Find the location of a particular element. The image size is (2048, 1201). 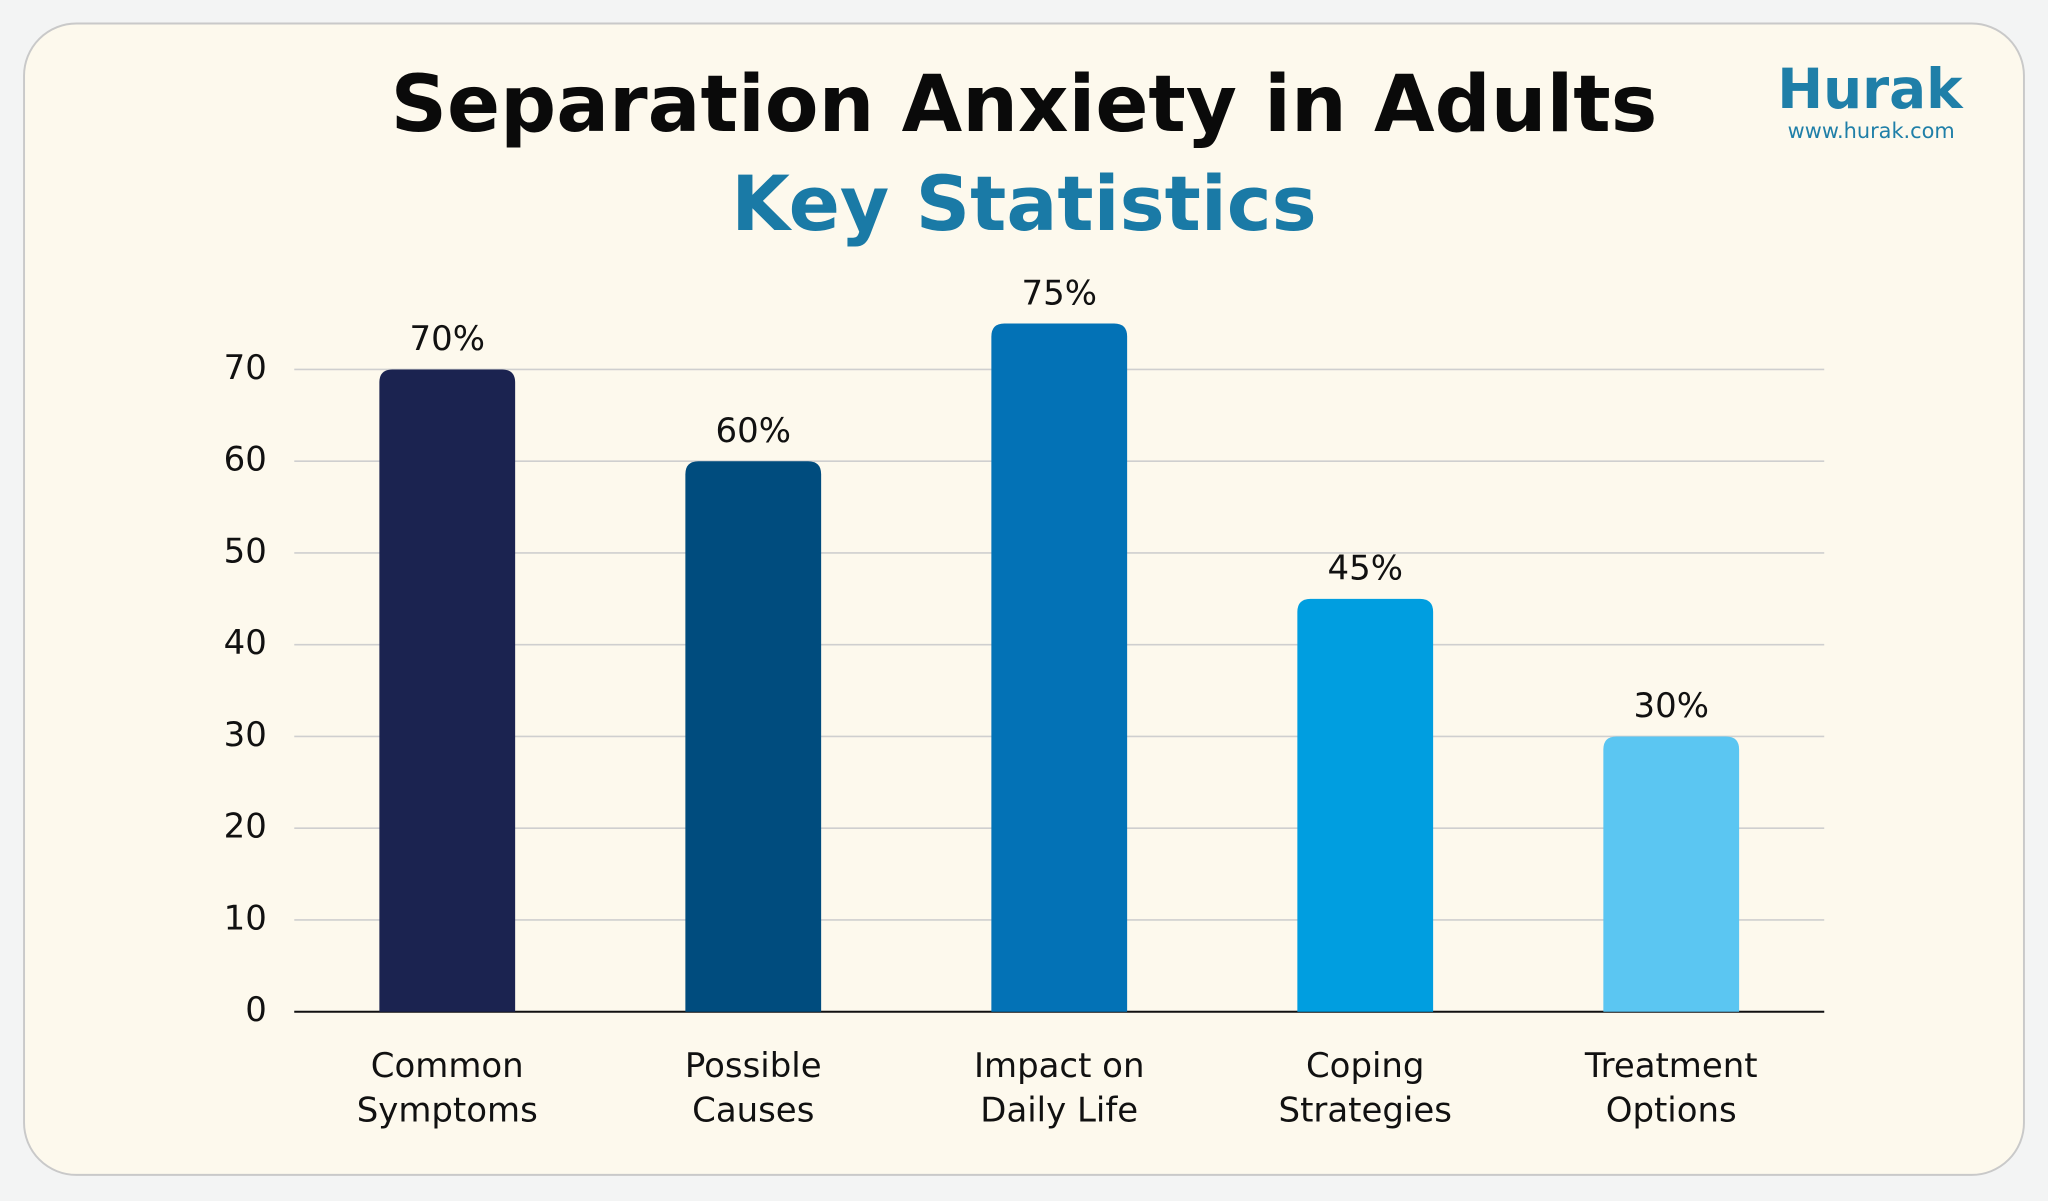

x-tick-label: Impact on Daily Life is located at coordinates (1059, 1088).